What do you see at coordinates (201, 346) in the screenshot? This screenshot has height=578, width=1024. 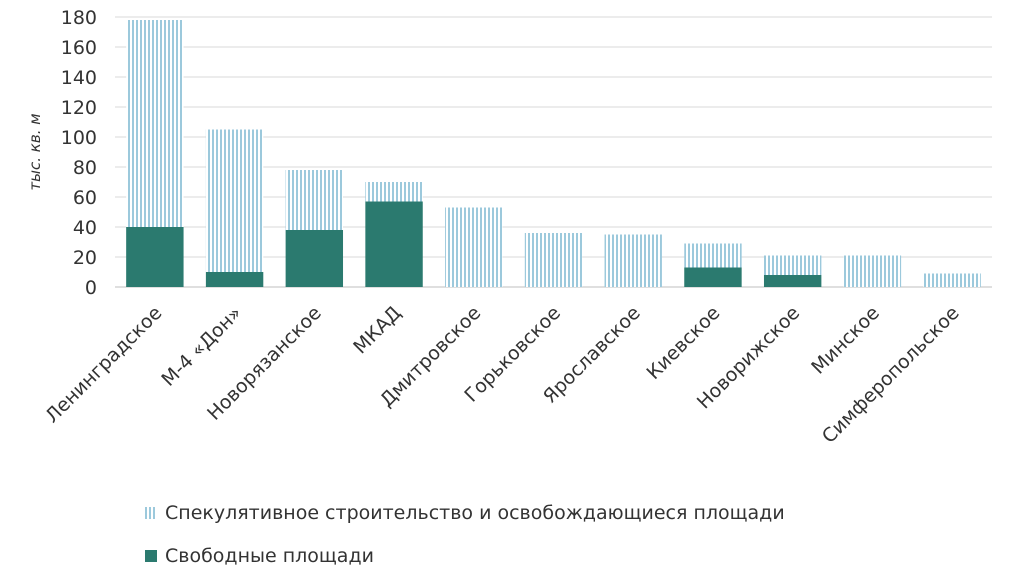 I see `x-tick-label: М-4 «Дон»` at bounding box center [201, 346].